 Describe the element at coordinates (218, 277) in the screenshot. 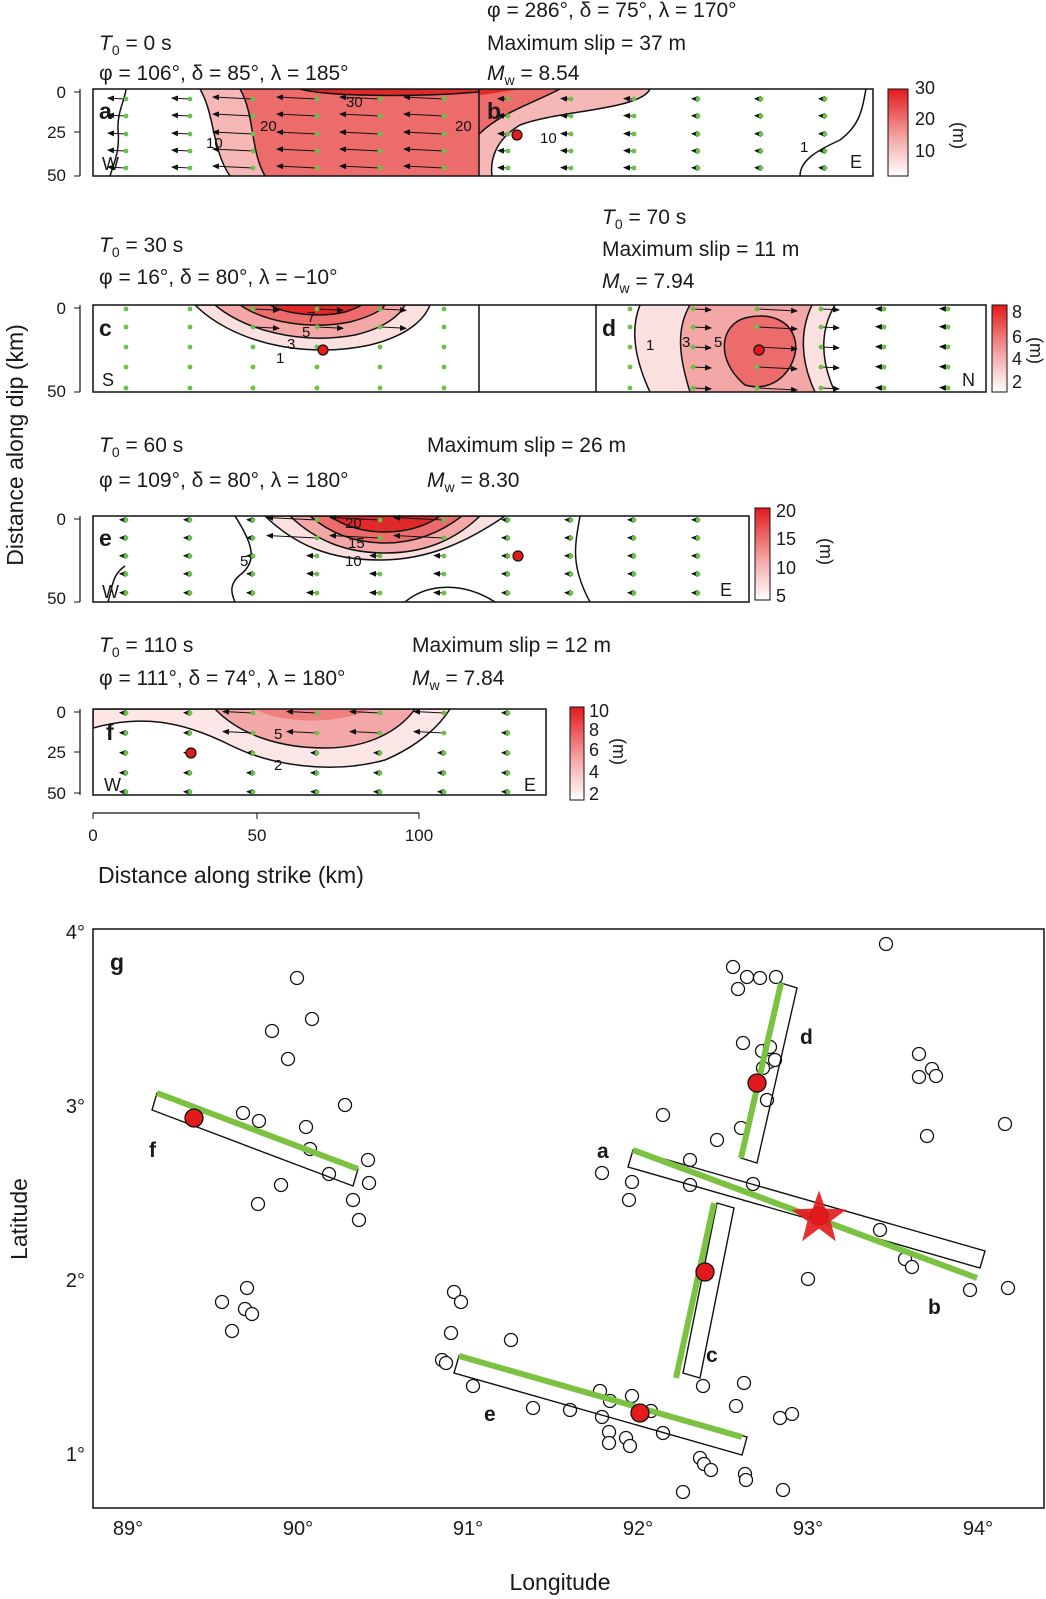

I see `mechanism-c: φ = 16°, δ = 80°, λ = −10°` at that location.